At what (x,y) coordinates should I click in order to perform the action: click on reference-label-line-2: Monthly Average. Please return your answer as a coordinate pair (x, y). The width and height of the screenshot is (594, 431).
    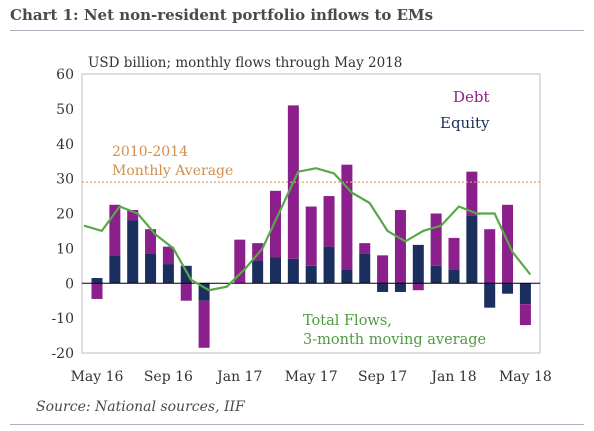
    Looking at the image, I should click on (172, 171).